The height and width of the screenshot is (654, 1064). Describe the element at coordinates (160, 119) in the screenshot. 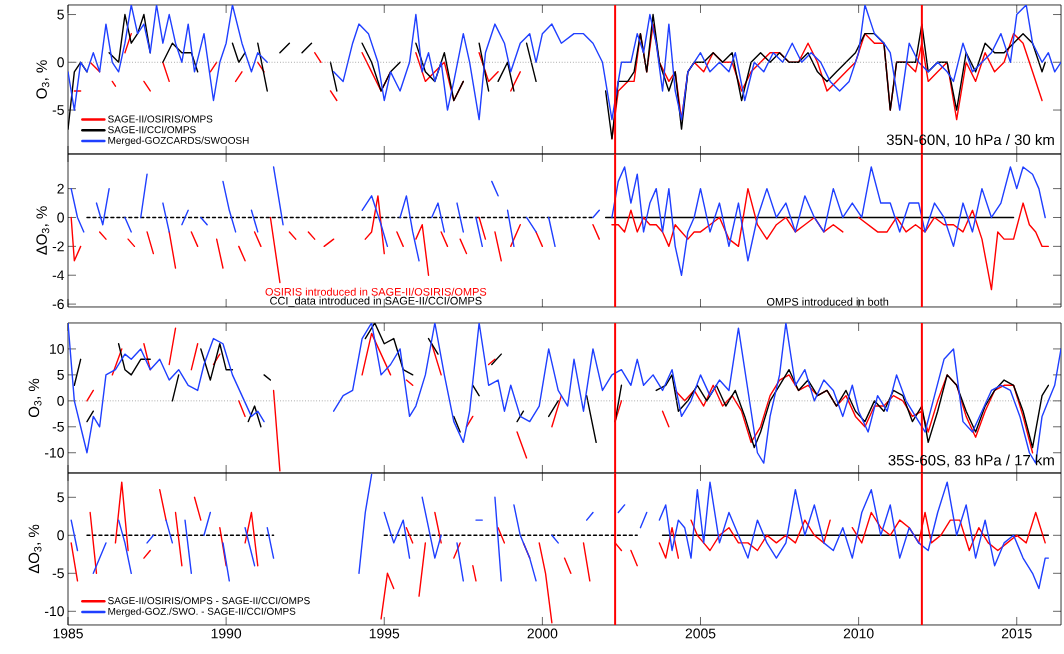

I see `legend-label: SAGE-II/OSIRIS/OMPS` at that location.